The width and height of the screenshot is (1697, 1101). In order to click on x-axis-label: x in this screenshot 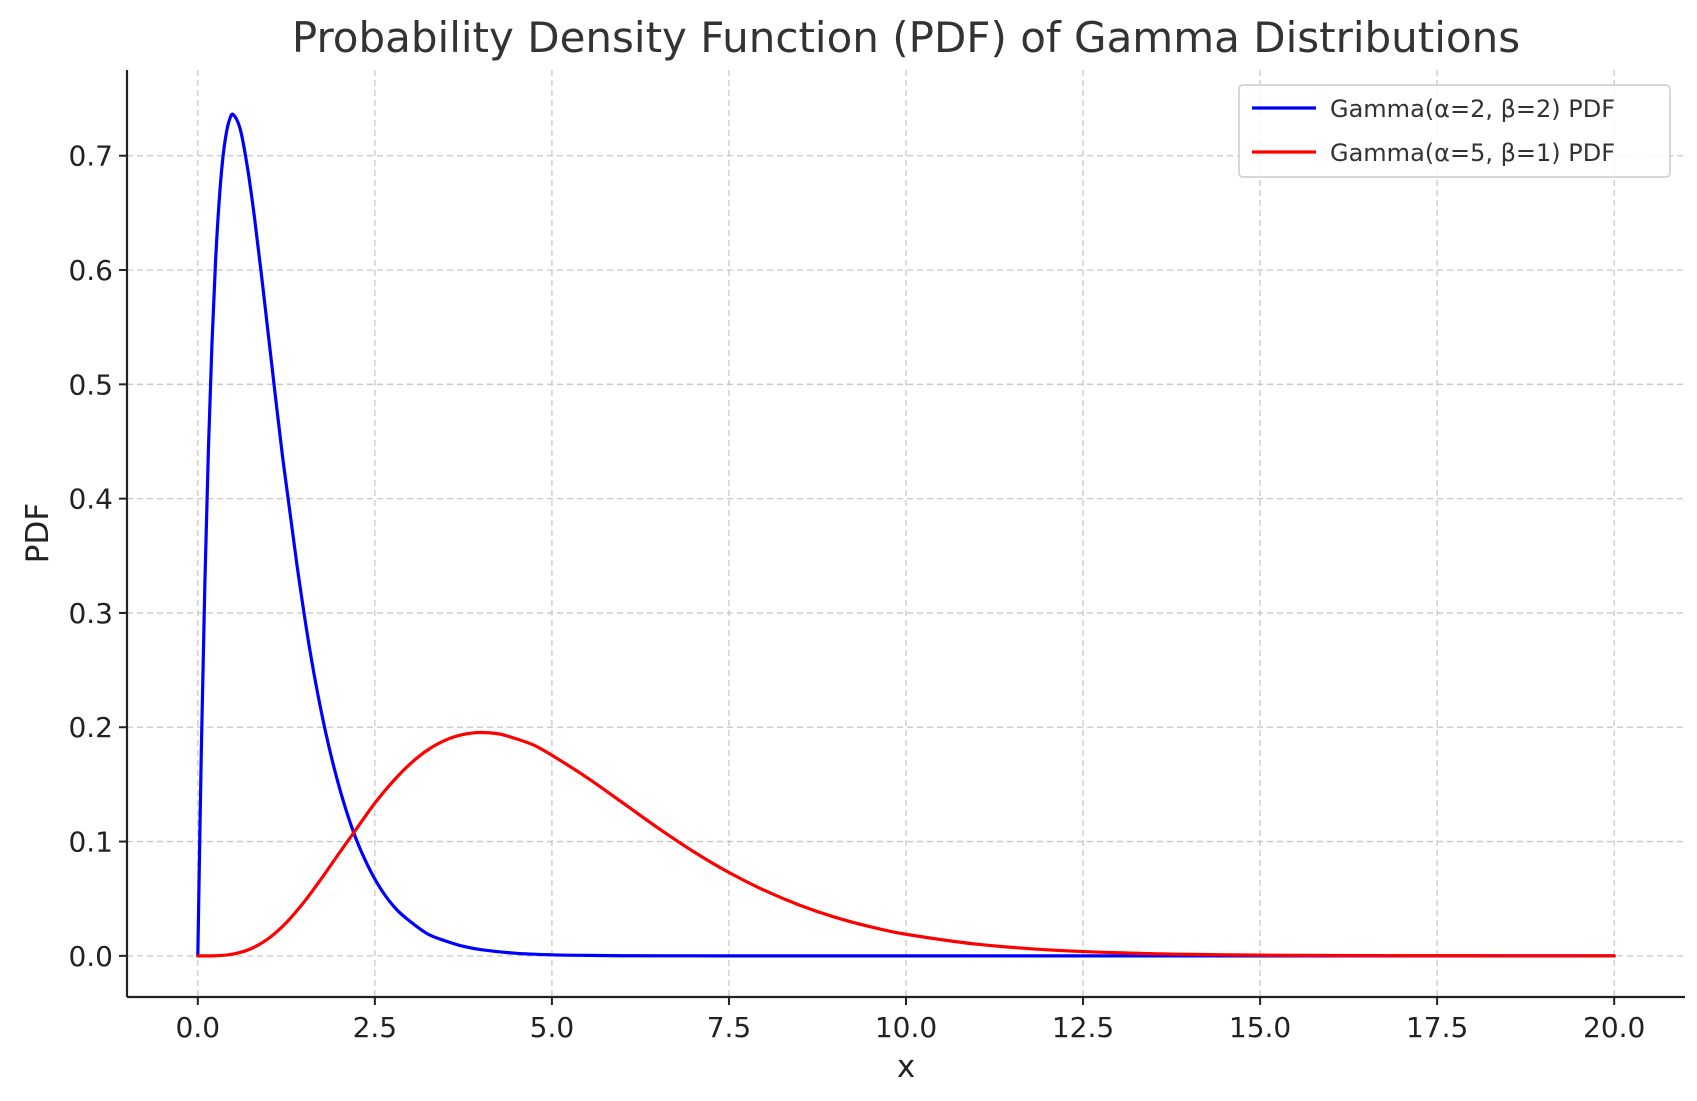, I will do `click(906, 1067)`.